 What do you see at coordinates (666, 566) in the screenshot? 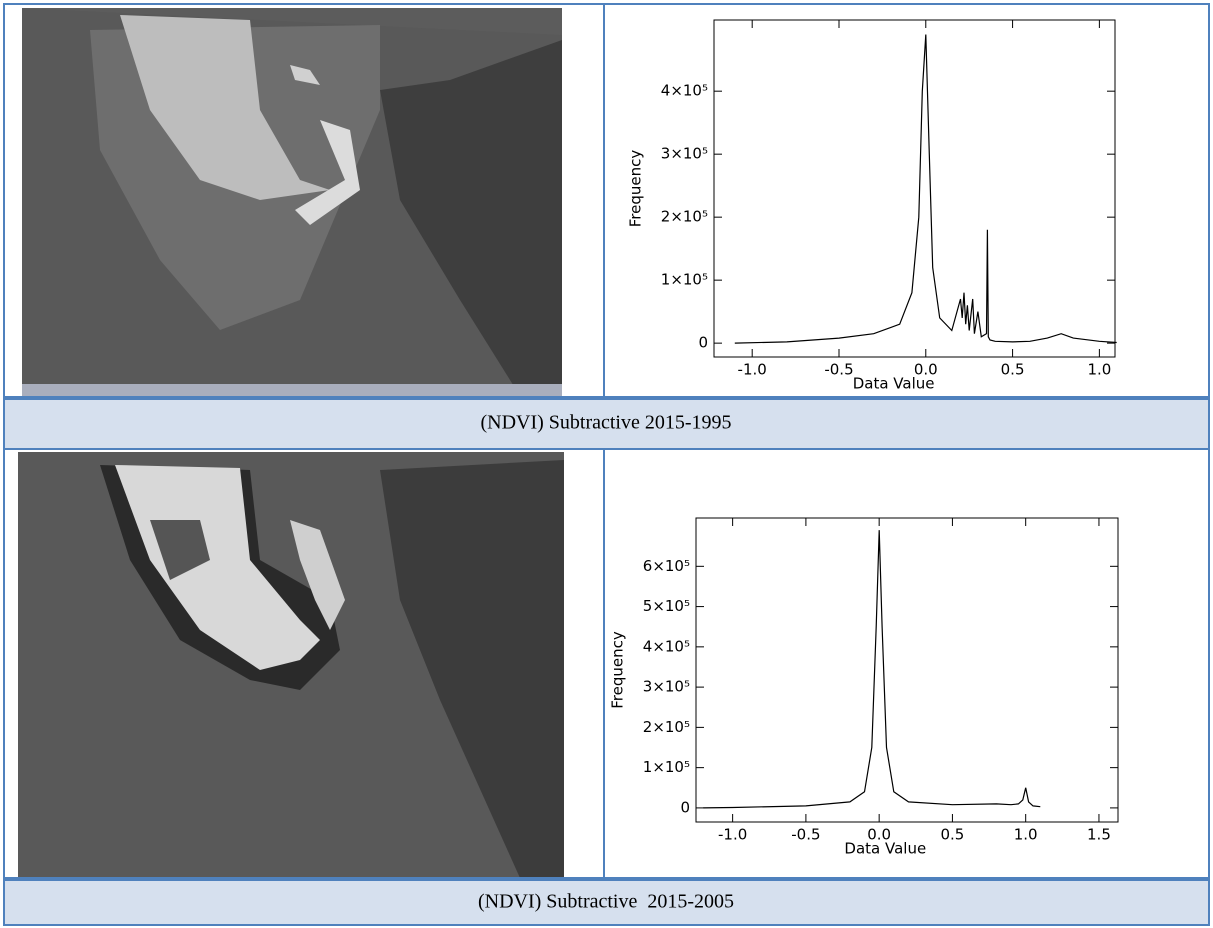
I see `y-tick-label: 6×10⁵` at bounding box center [666, 566].